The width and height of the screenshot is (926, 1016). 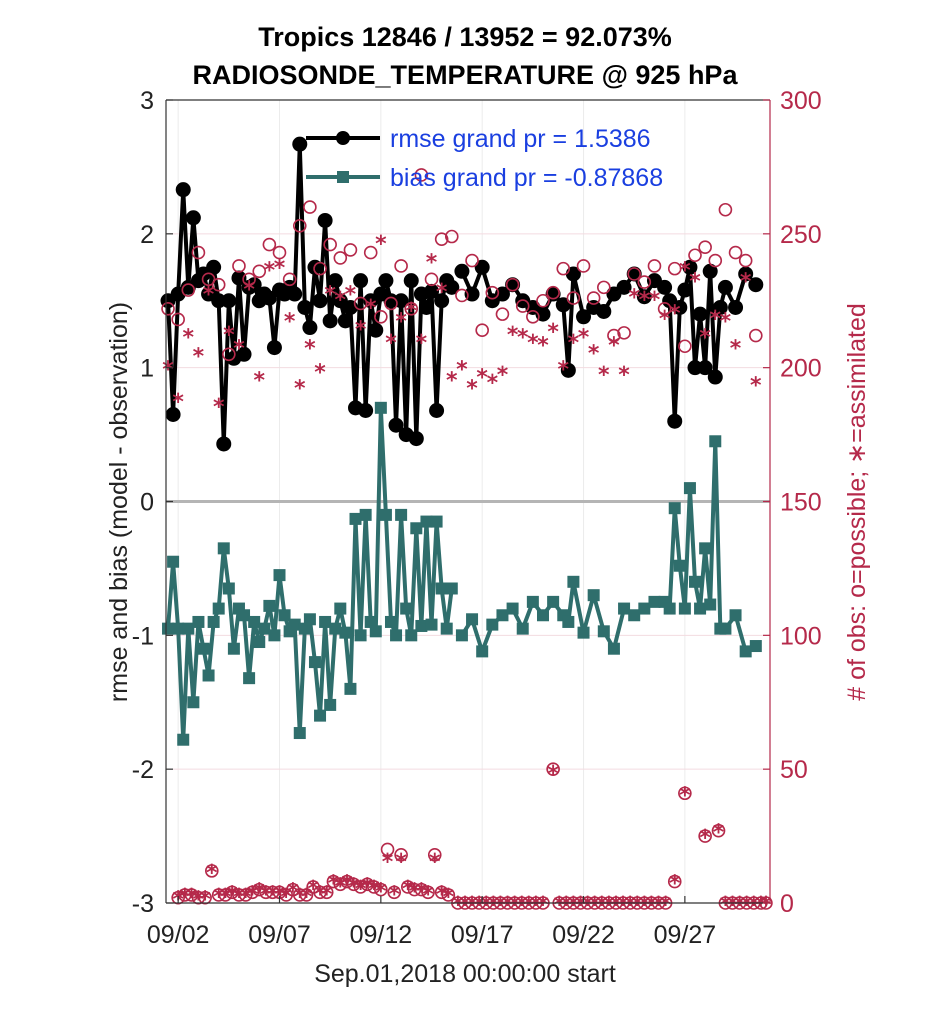 I want to click on zero-count-obs-point: *, so click(x=666, y=905).